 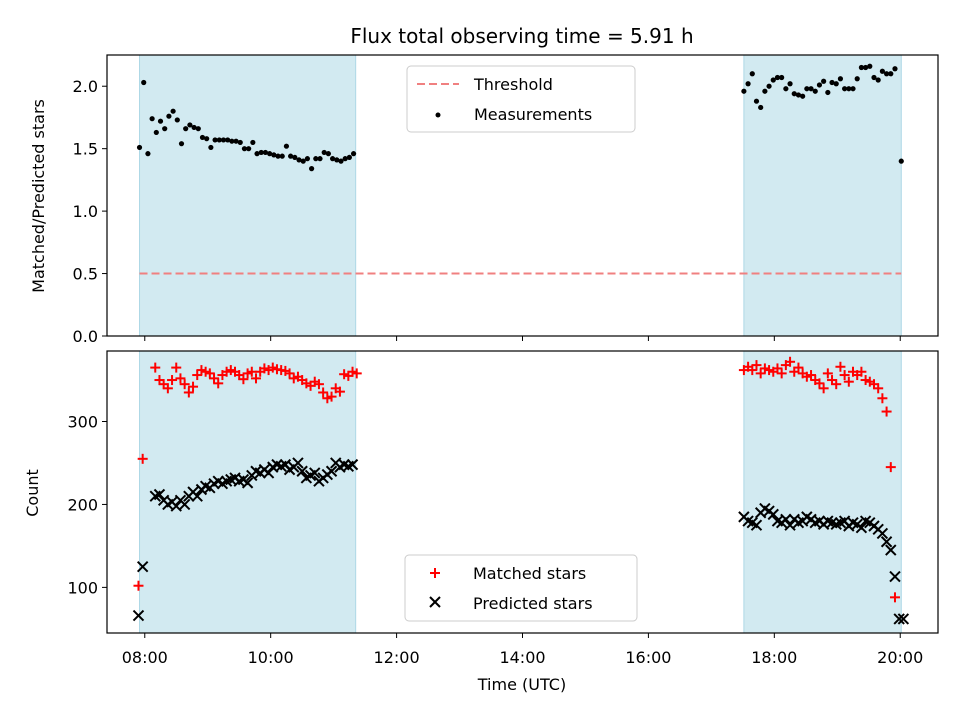 What do you see at coordinates (522, 338) in the screenshot?
I see `top-x-axis-ticks` at bounding box center [522, 338].